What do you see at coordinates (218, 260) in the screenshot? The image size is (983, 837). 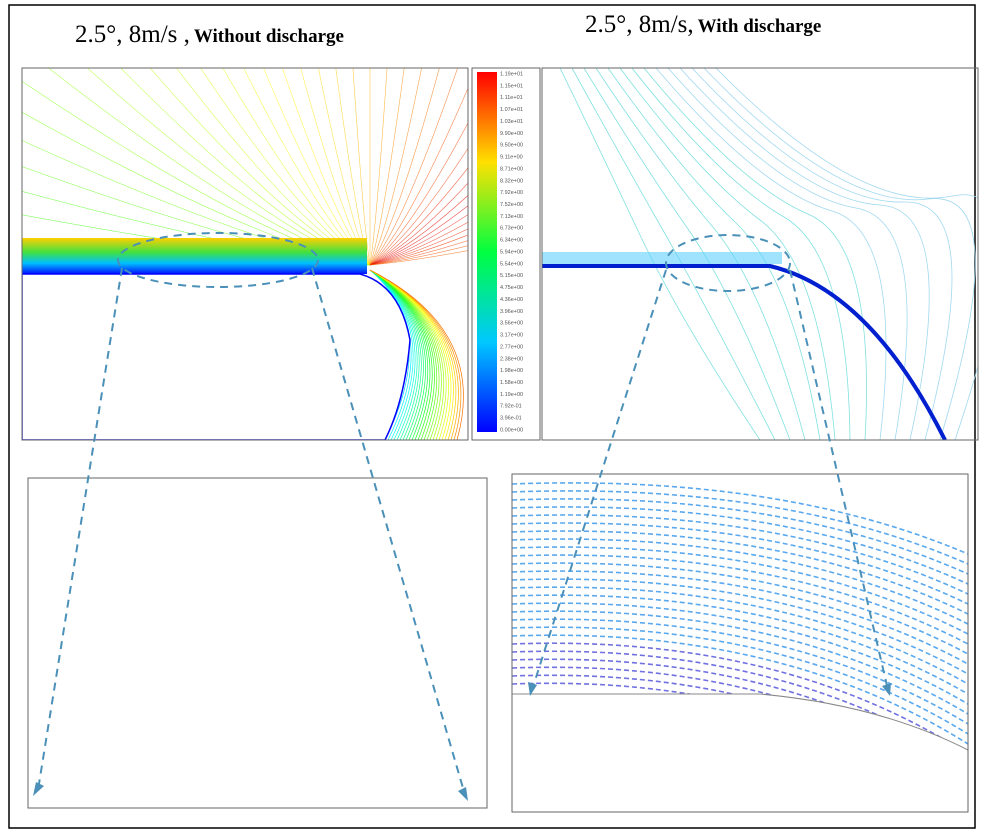 I see `zoom-ellipse` at bounding box center [218, 260].